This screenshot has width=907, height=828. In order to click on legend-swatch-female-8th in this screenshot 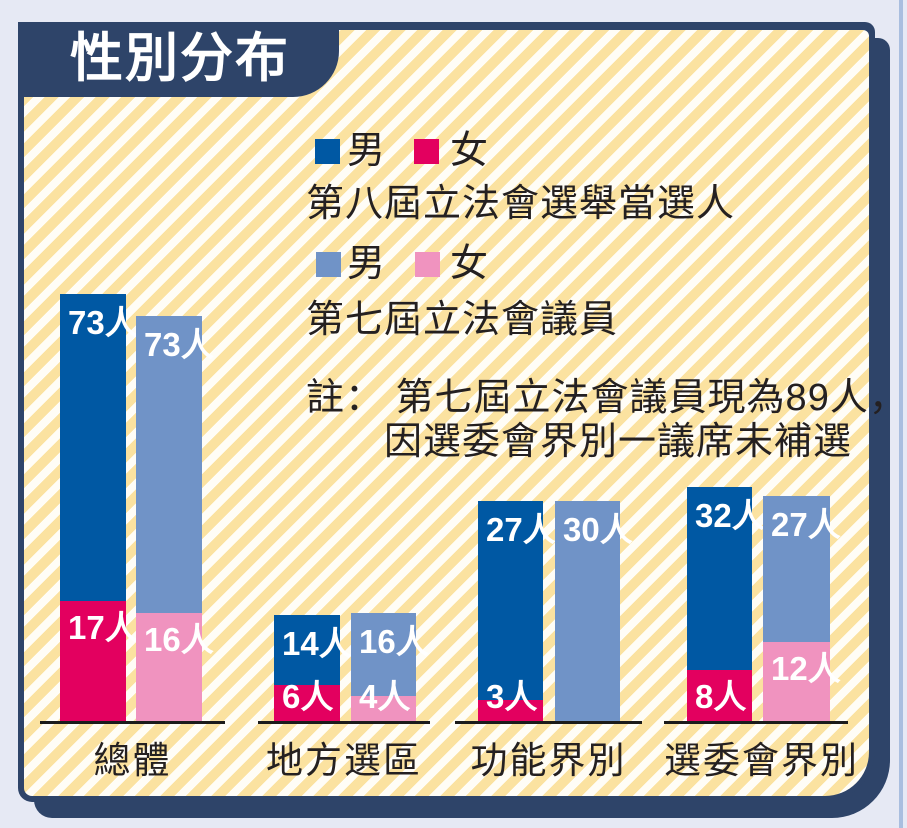, I will do `click(426, 151)`.